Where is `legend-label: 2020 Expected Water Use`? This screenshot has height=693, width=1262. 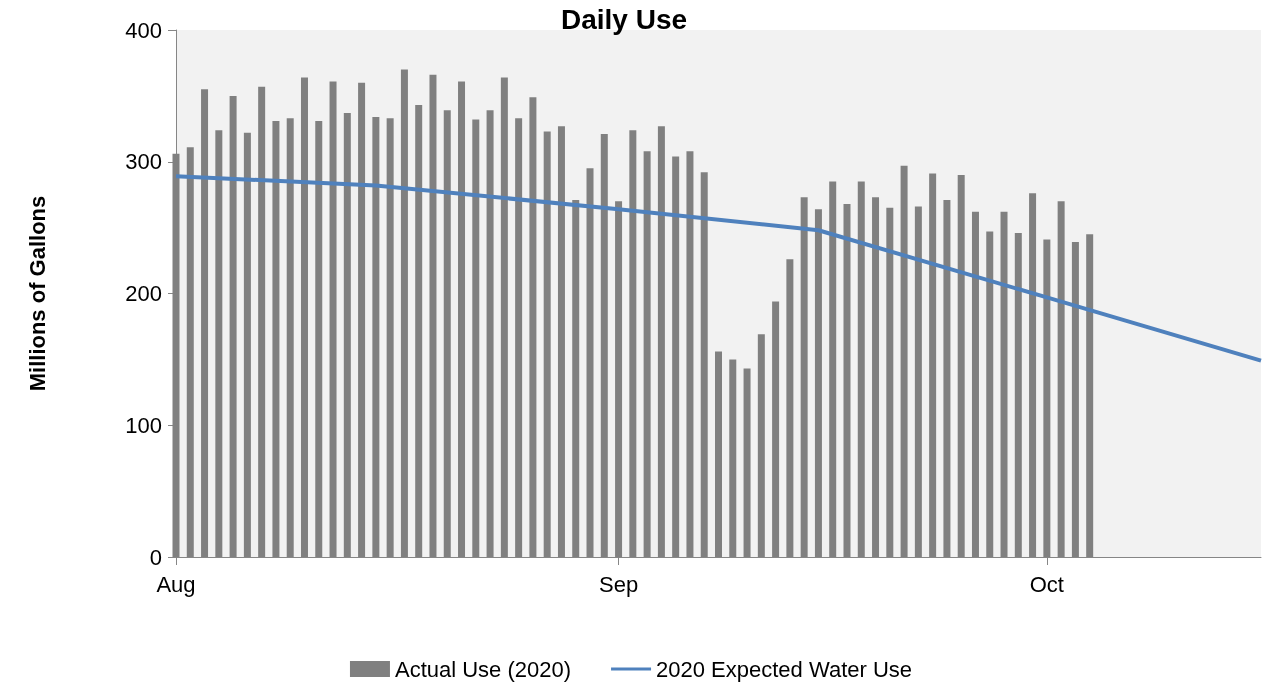 legend-label: 2020 Expected Water Use is located at coordinates (784, 669).